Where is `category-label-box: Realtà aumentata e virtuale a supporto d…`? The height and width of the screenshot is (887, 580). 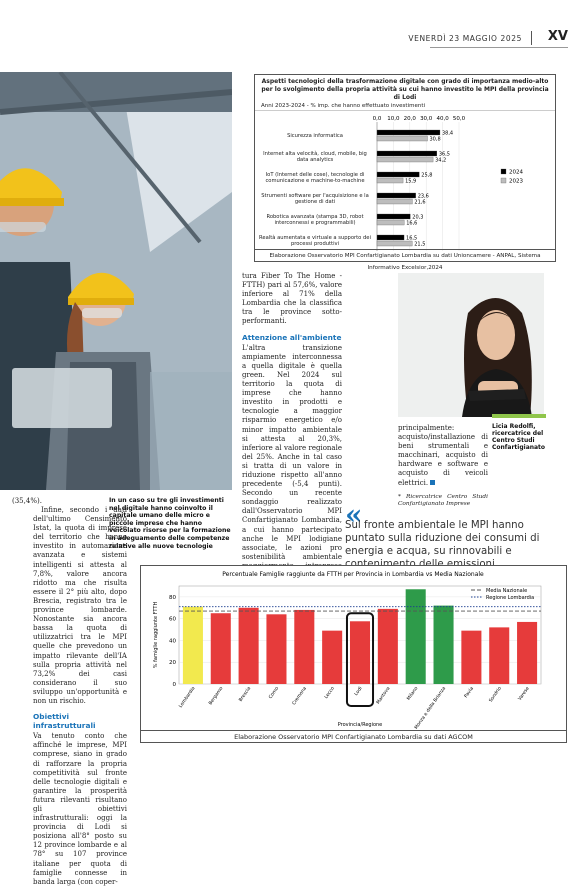
category-label-box: Realtà aumentata e virtuale a supporto d… is located at coordinates (315, 240).